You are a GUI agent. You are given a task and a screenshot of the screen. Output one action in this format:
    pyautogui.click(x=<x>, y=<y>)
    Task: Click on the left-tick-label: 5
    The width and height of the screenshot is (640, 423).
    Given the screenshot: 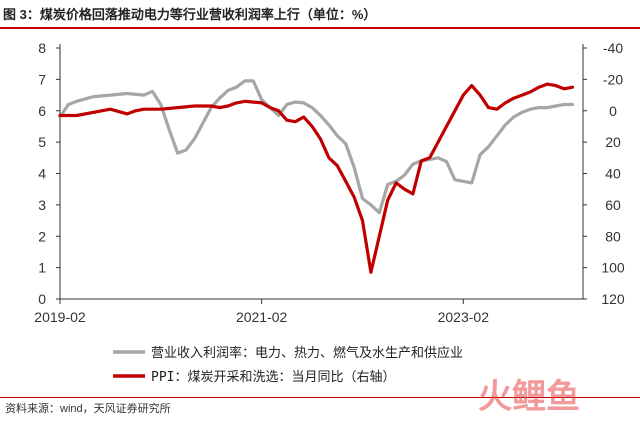 What is the action you would take?
    pyautogui.click(x=42, y=142)
    